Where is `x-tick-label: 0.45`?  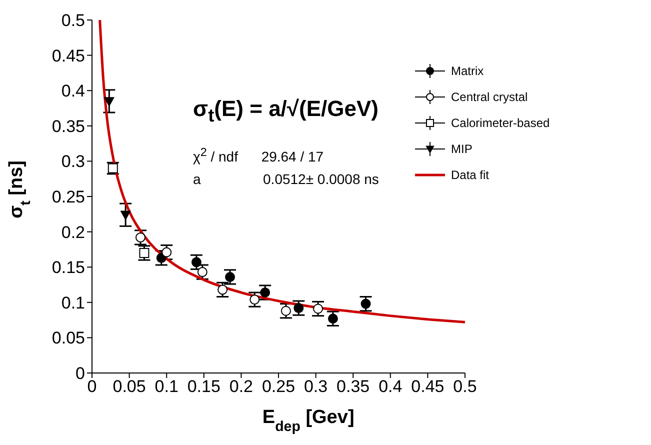 x-tick-label: 0.45 is located at coordinates (427, 386).